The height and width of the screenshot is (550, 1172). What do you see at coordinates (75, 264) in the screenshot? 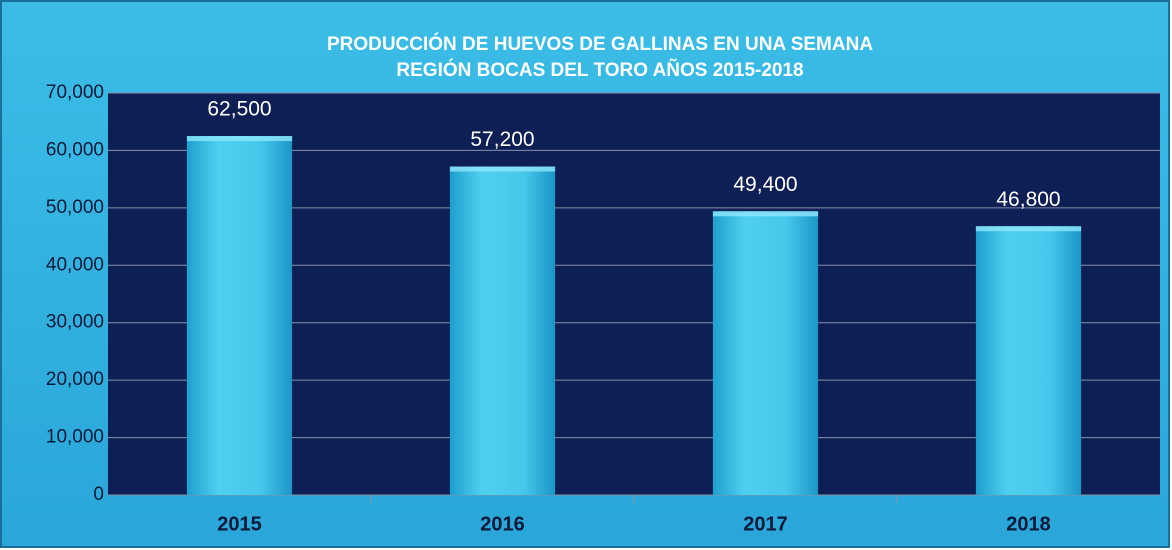
I see `y-tick-label: 40,000` at bounding box center [75, 264].